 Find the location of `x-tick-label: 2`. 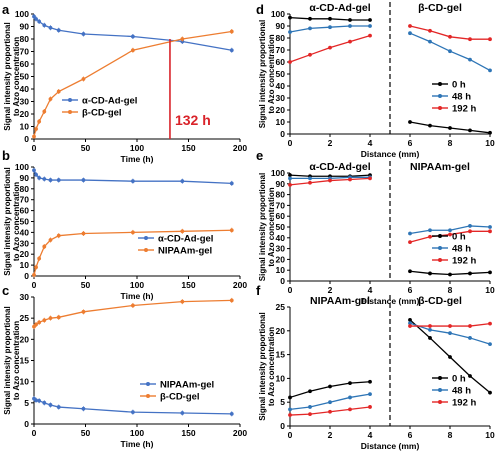

x-tick-label: 2 is located at coordinates (330, 435).